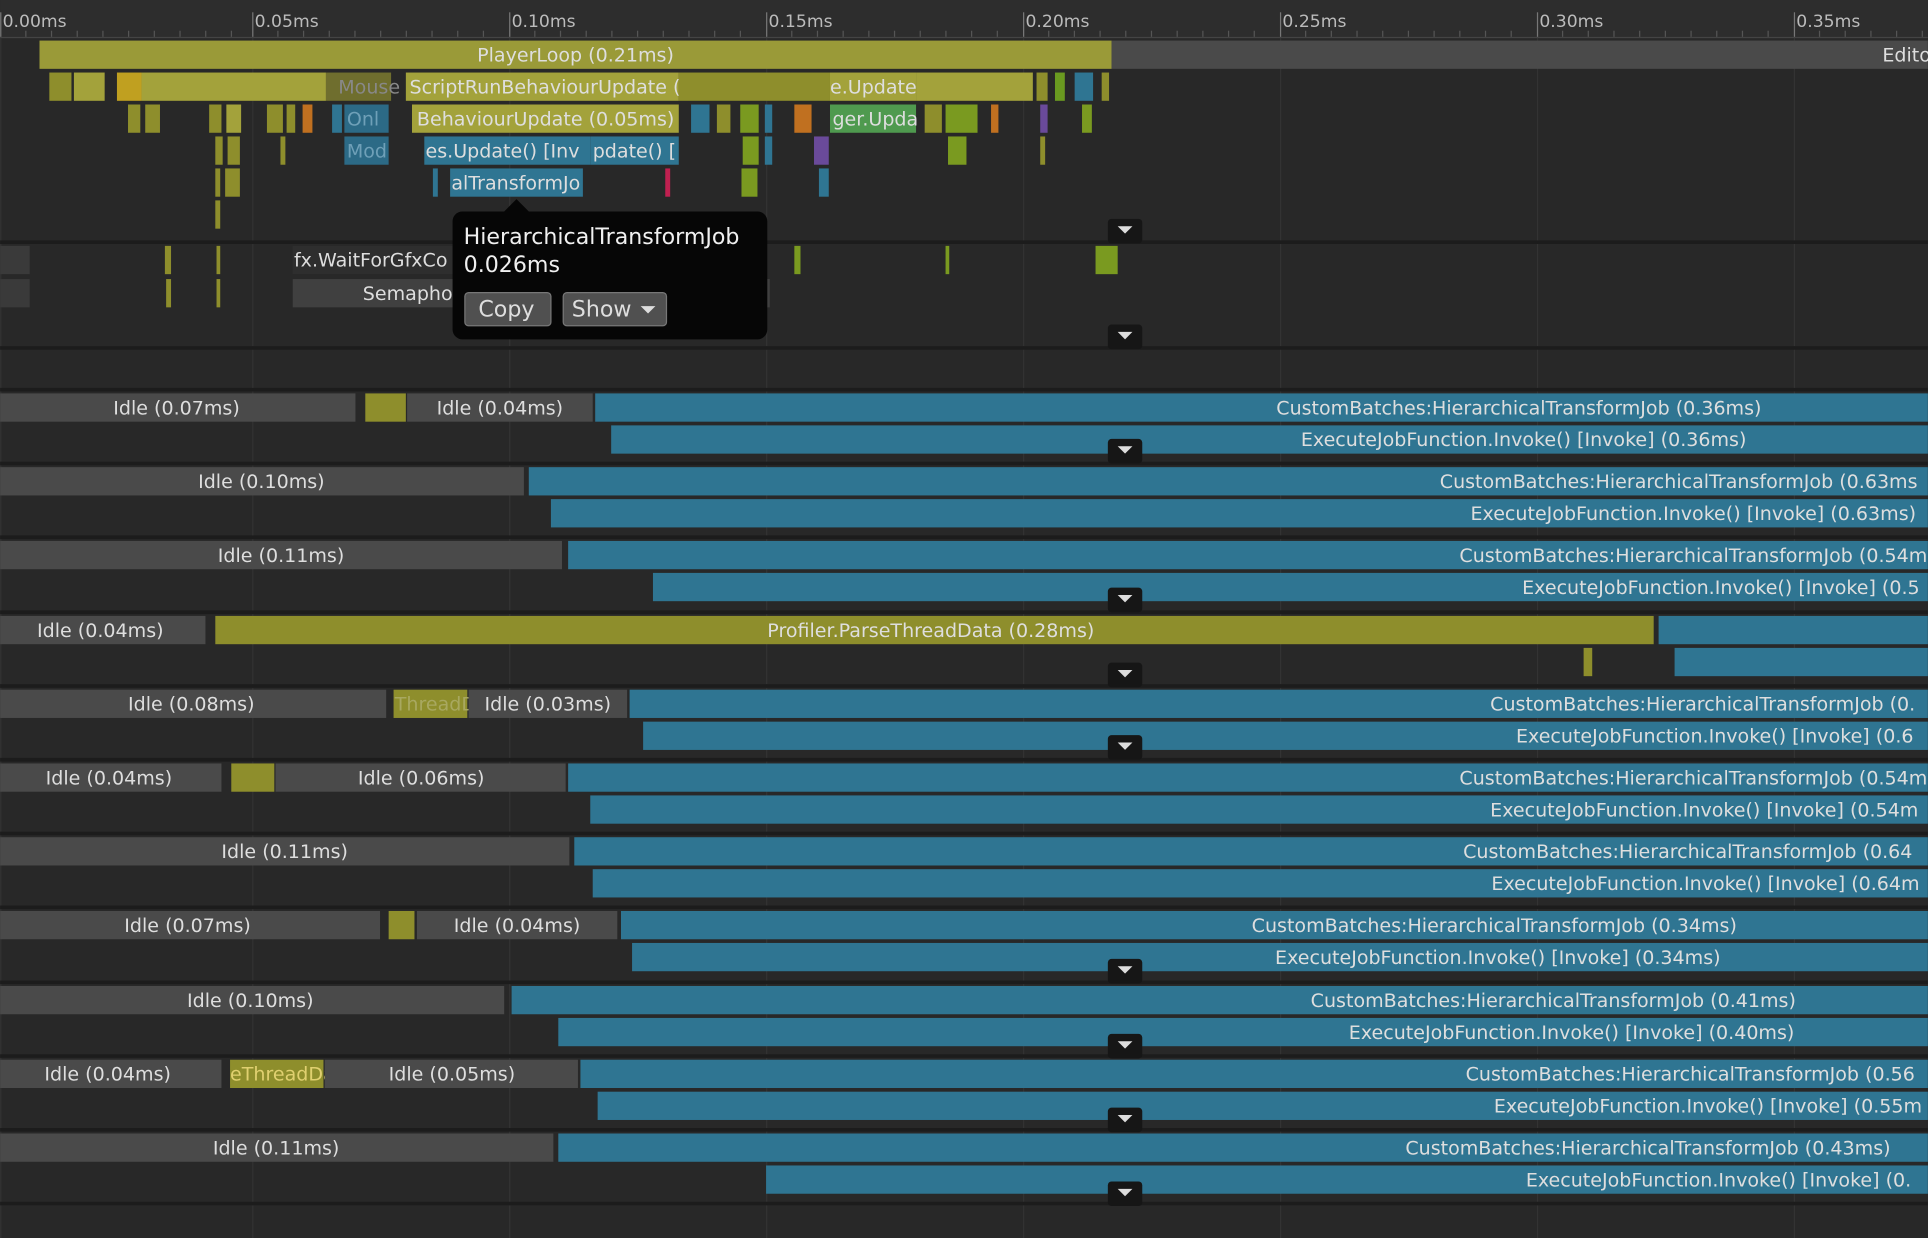 The image size is (1928, 1238). Describe the element at coordinates (1905, 55) in the screenshot. I see `block-label: Edito` at that location.